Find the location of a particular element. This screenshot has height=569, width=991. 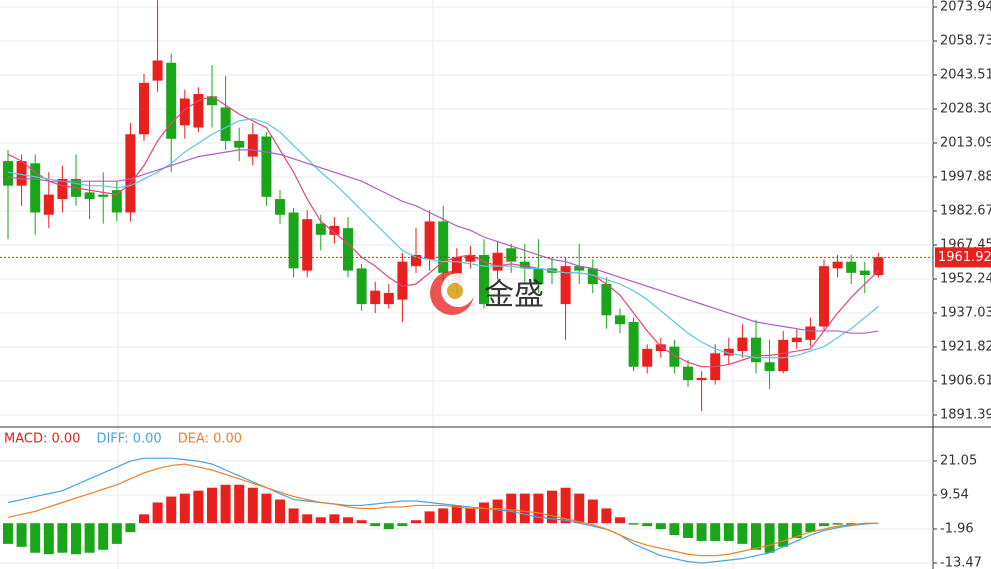

y-tick-label: -13.47 is located at coordinates (961, 562).